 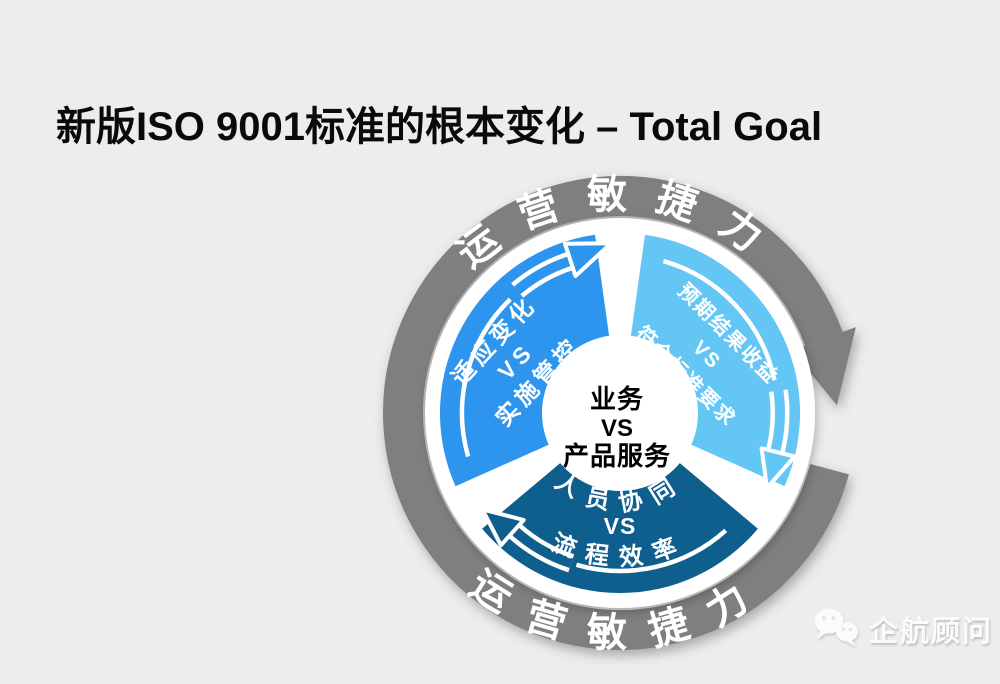 I want to click on segment-bottom-arrow, so click(x=604, y=540).